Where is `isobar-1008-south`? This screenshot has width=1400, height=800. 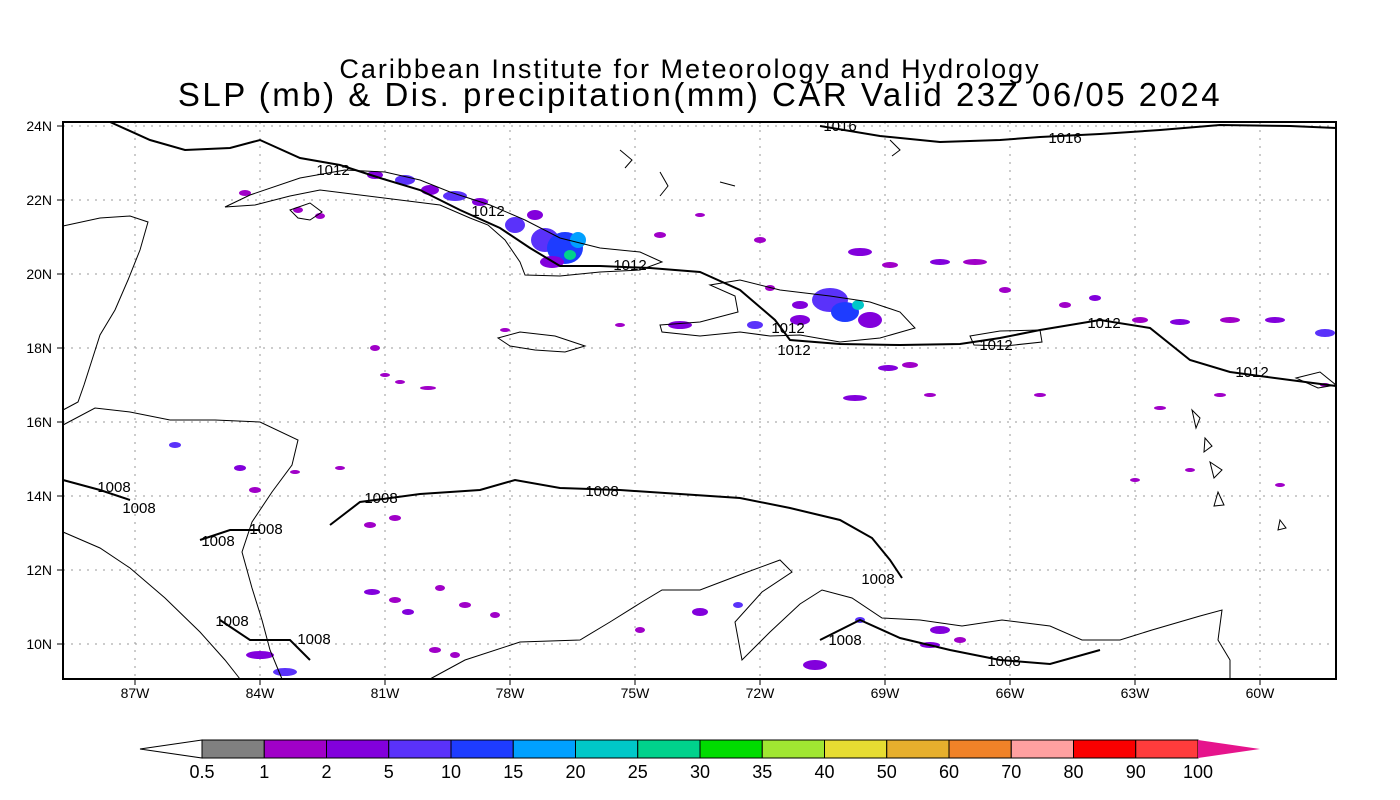
isobar-1008-south is located at coordinates (960, 642).